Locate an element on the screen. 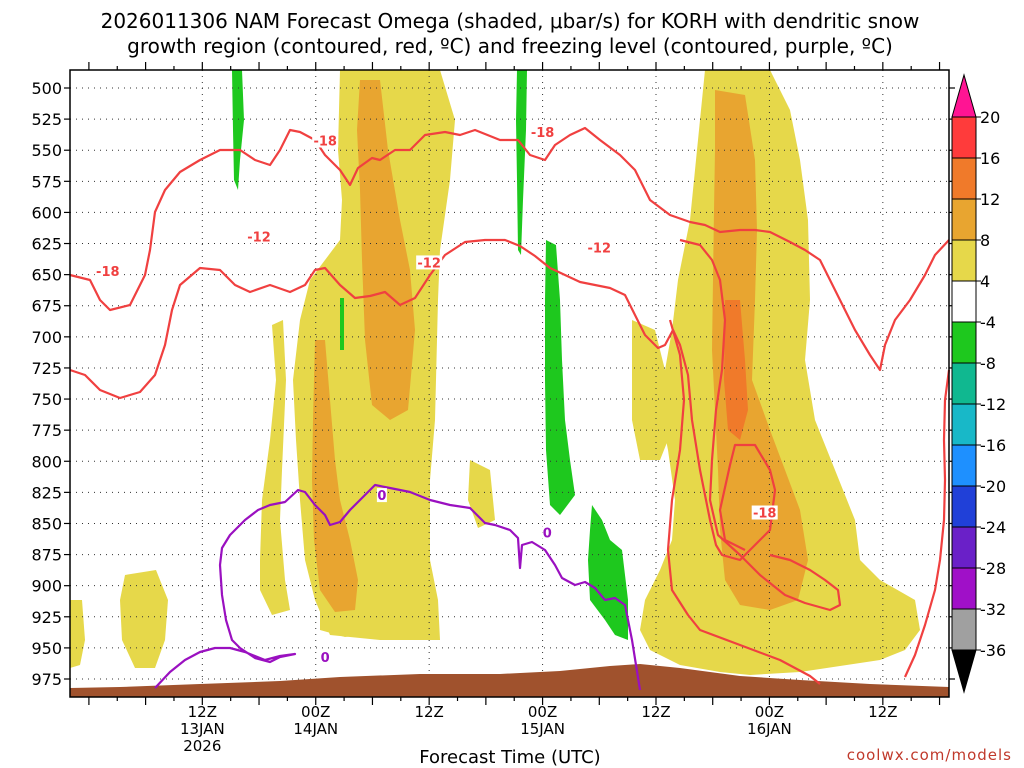 The image size is (1024, 768). colorbar-label: -24 is located at coordinates (993, 527).